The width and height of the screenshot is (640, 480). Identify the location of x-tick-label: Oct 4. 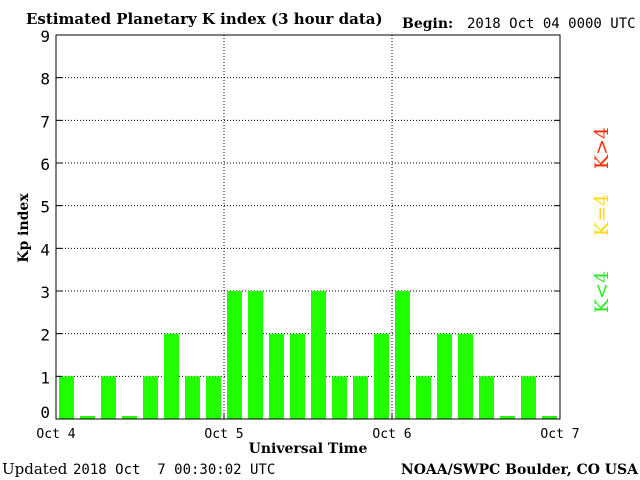
(55, 434).